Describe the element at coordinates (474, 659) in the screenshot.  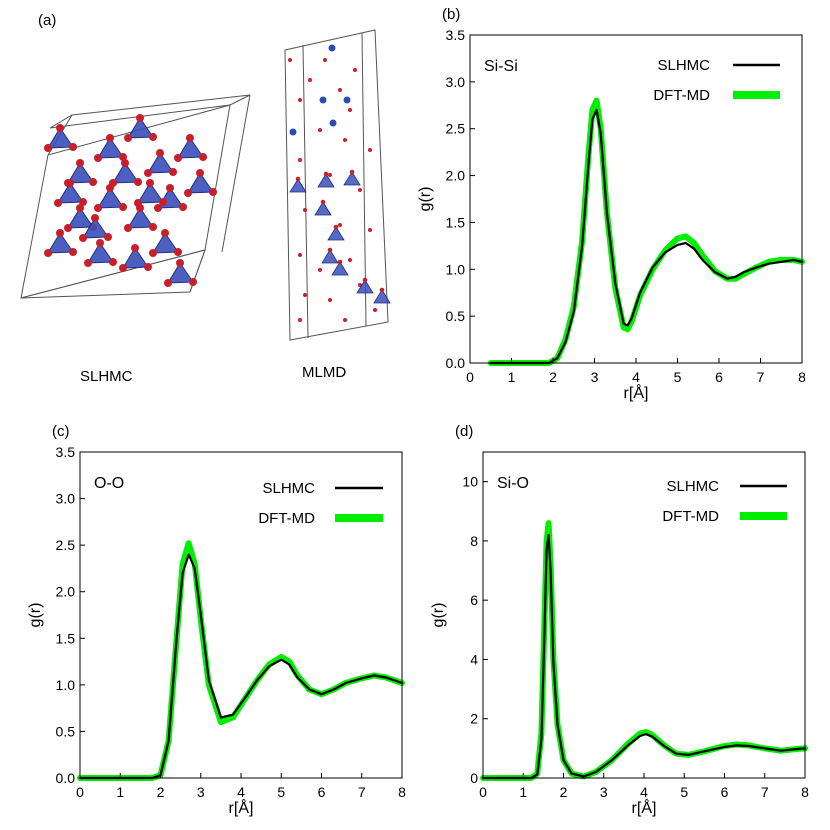
I see `y-tick-label: 4` at that location.